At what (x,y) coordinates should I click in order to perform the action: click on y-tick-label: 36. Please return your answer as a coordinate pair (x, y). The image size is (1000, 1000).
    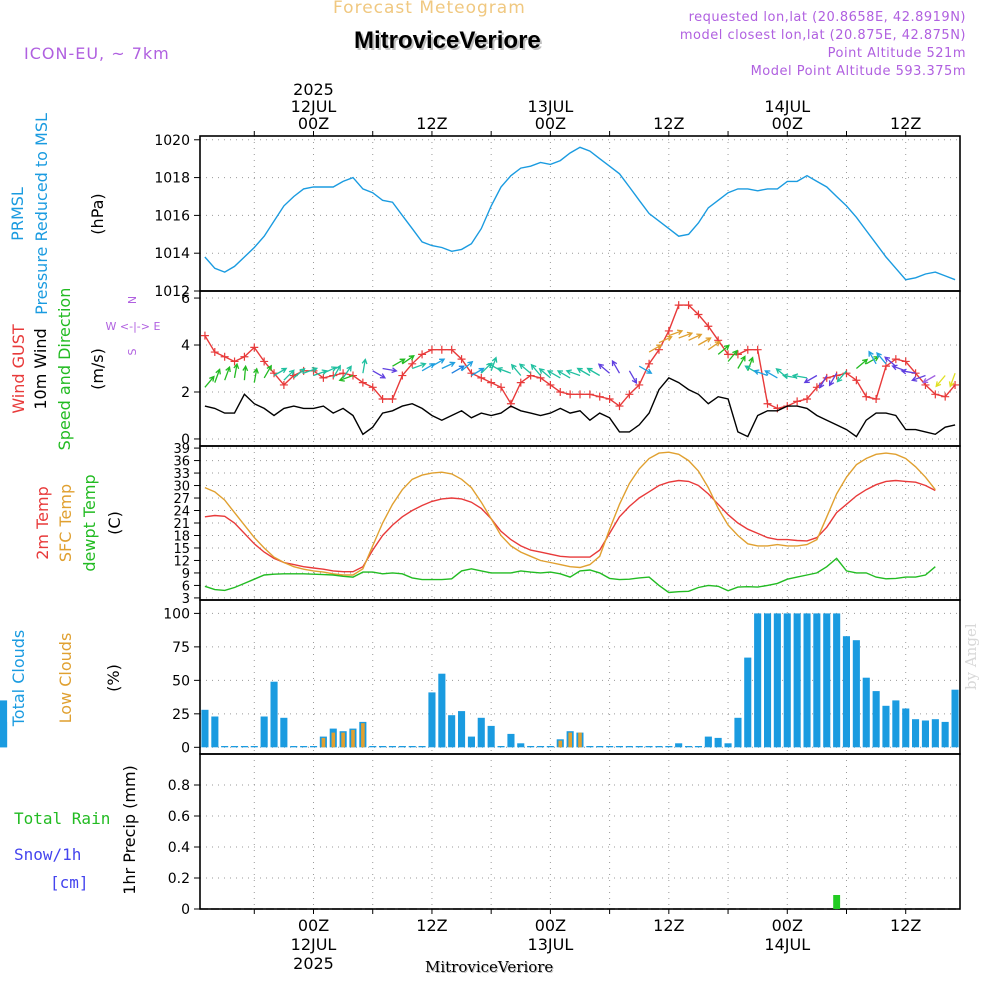
    Looking at the image, I should click on (181, 462).